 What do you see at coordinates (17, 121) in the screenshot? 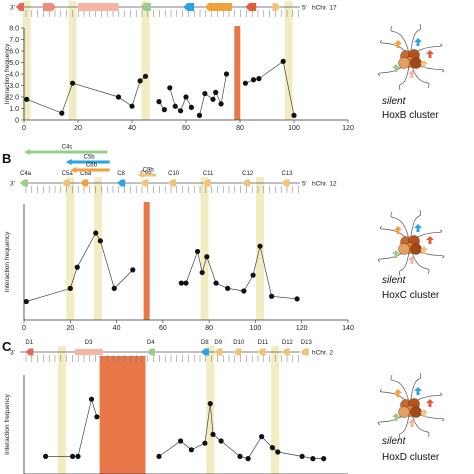
I see `y-tick-label: 0` at bounding box center [17, 121].